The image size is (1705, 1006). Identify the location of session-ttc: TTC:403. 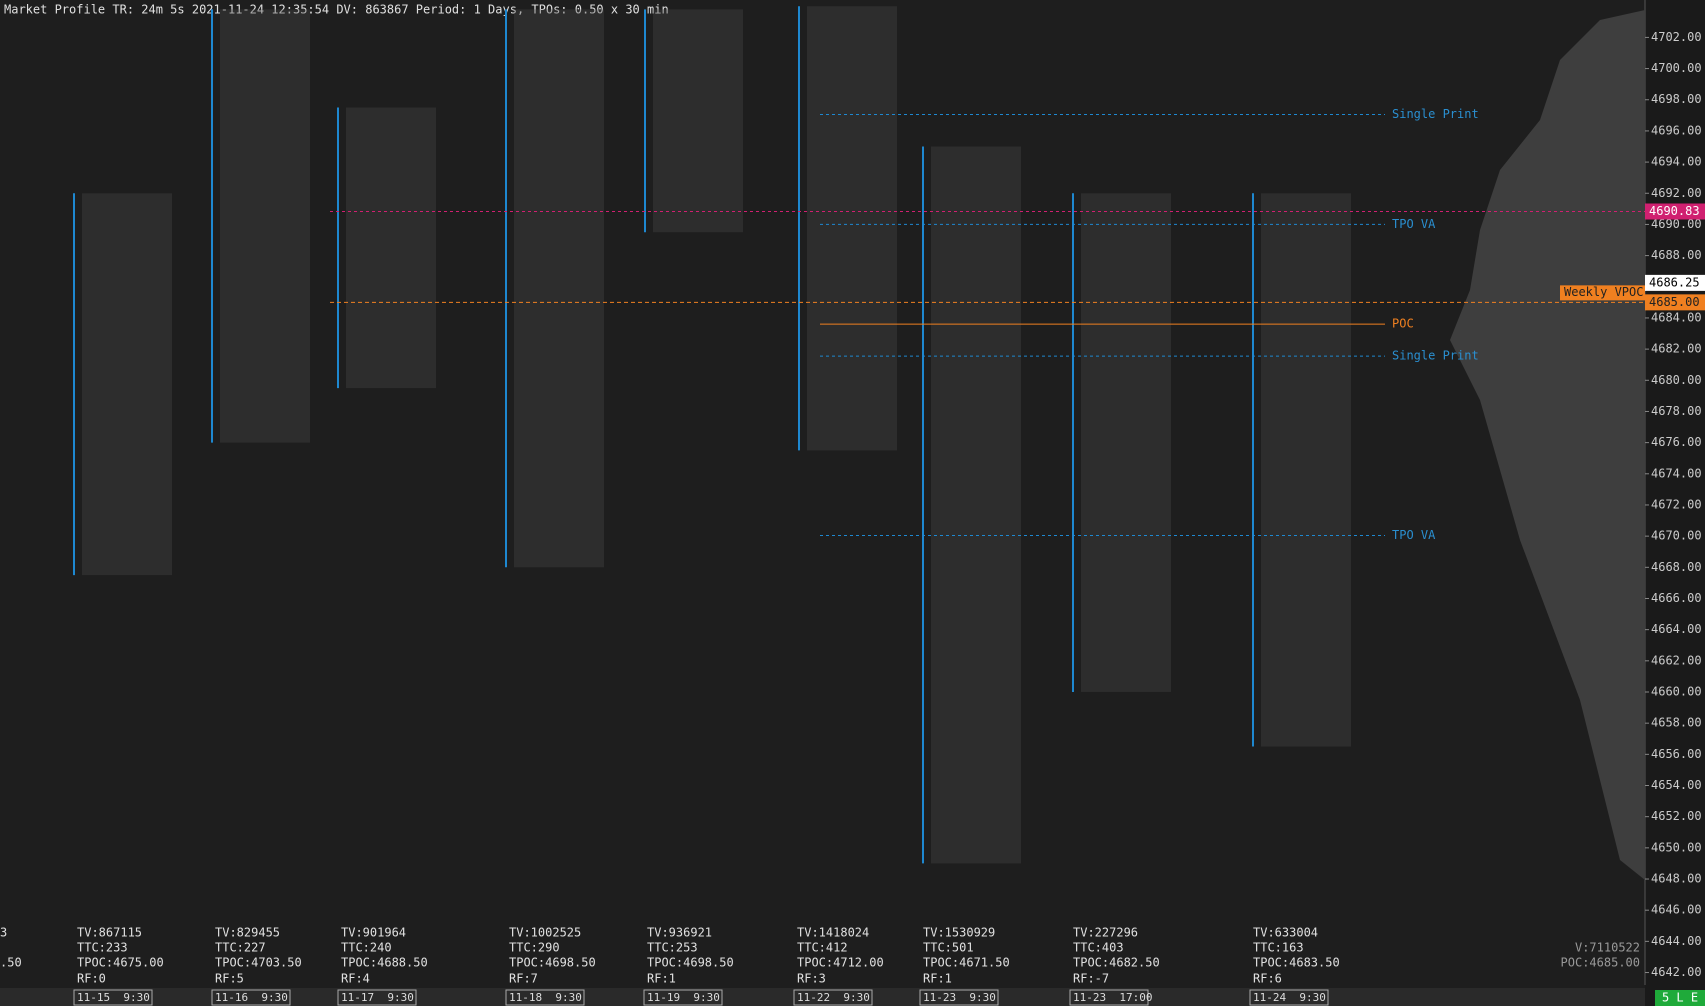
(1098, 948).